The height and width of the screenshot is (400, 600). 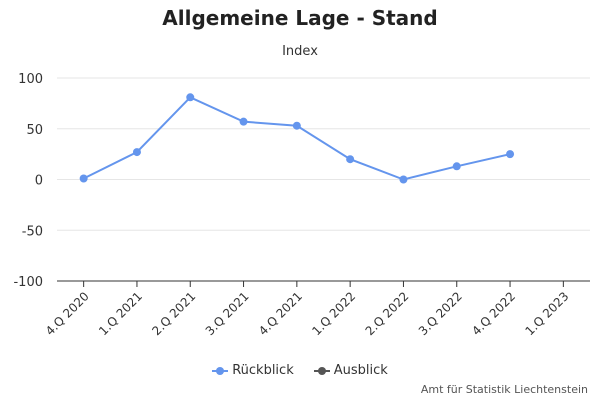 What do you see at coordinates (300, 51) in the screenshot?
I see `chart-subtitle: Index` at bounding box center [300, 51].